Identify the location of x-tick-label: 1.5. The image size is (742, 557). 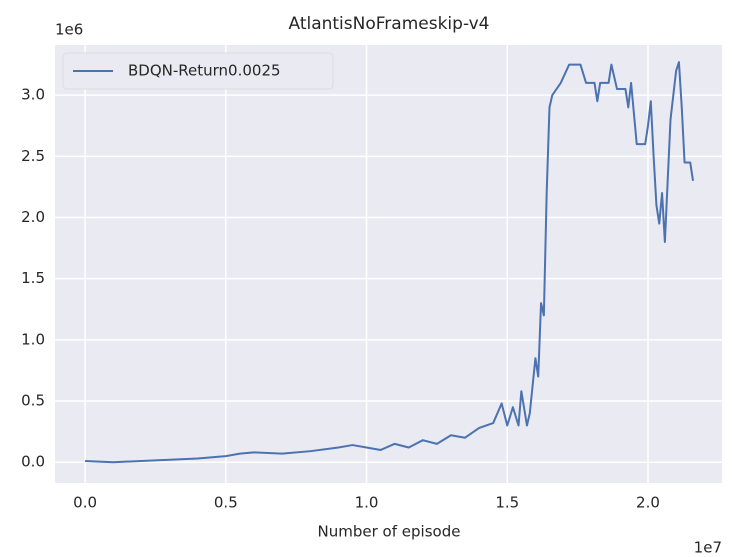
(507, 503).